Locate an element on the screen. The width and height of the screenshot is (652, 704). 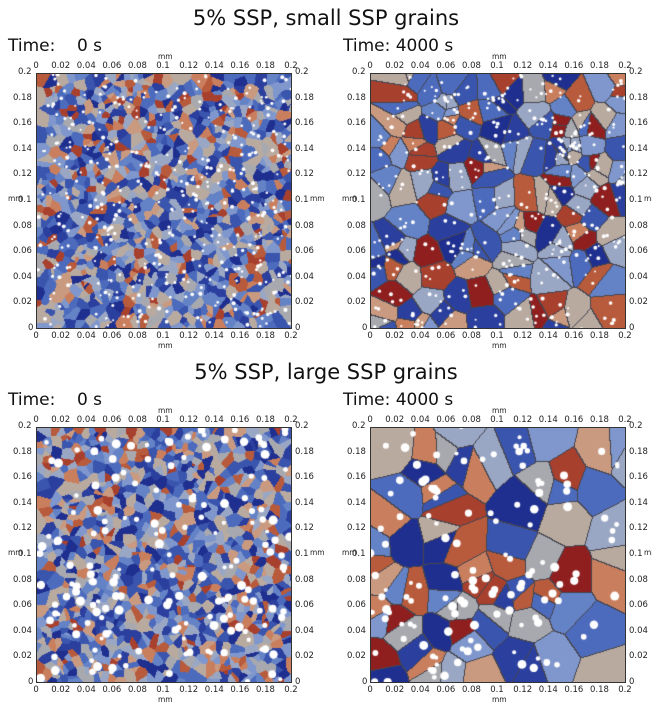
x-tick-label-bottom: 0 is located at coordinates (36, 336).